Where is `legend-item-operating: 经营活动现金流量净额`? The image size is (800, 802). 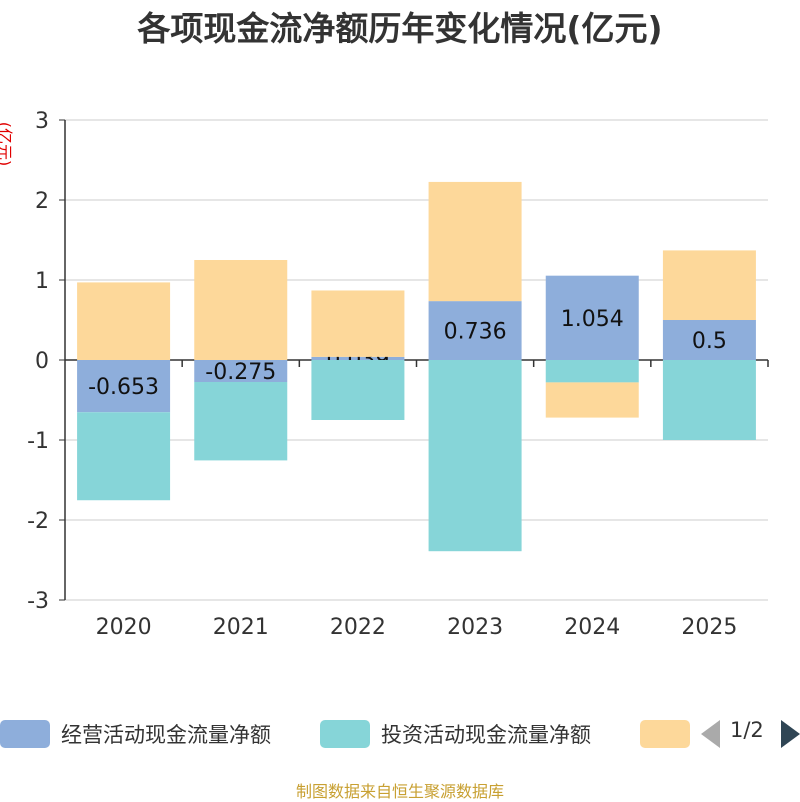
legend-item-operating: 经营活动现金流量净额 is located at coordinates (135, 734).